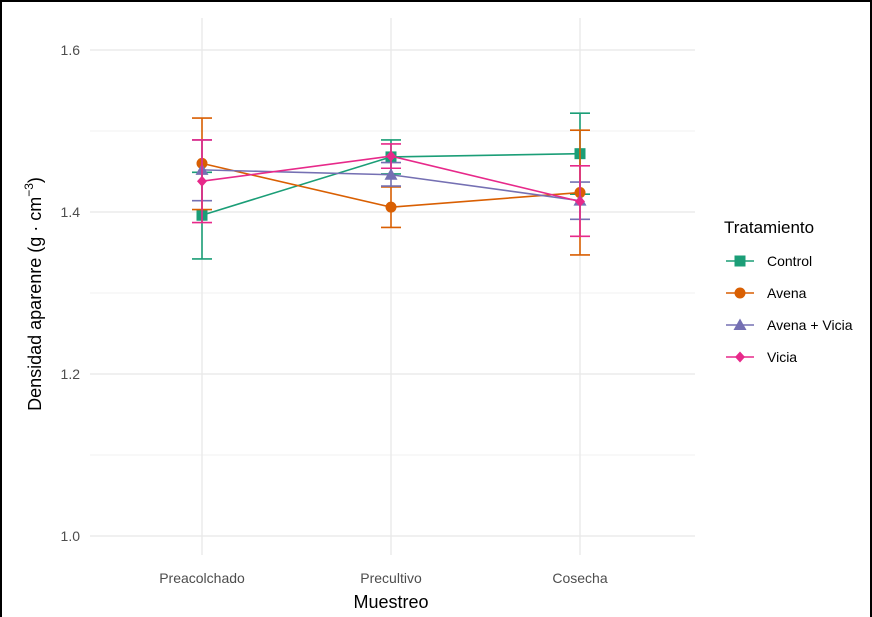 The height and width of the screenshot is (617, 872). I want to click on y-axis-title: Densidad aparenre (g · cm−3), so click(33, 294).